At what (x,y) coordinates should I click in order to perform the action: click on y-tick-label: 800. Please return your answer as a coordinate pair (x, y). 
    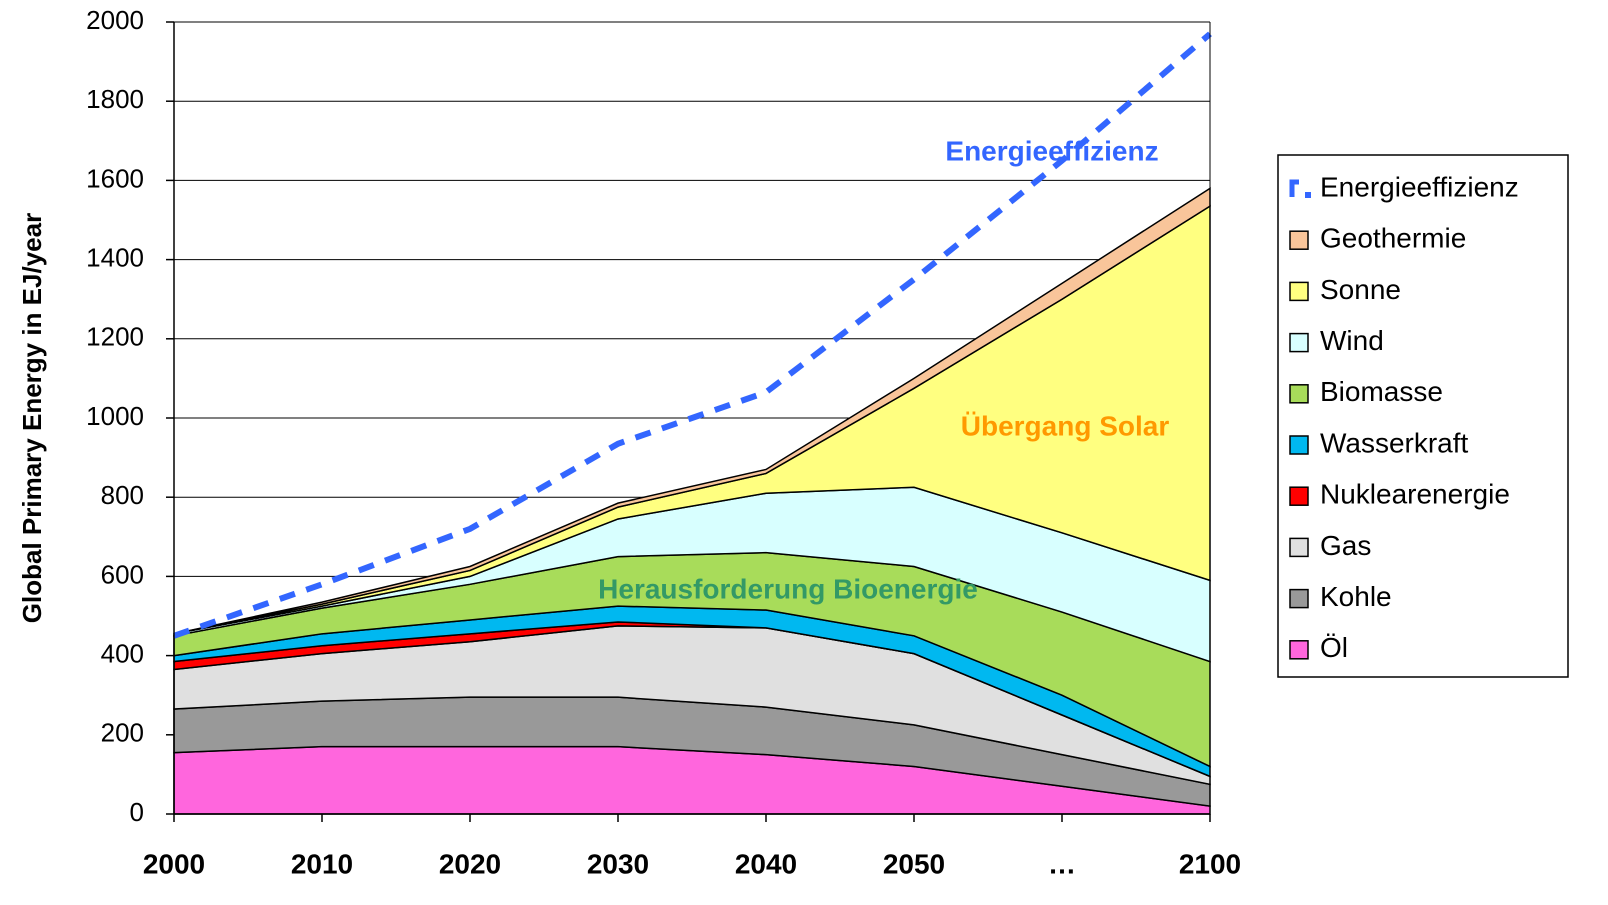
    Looking at the image, I should click on (122, 495).